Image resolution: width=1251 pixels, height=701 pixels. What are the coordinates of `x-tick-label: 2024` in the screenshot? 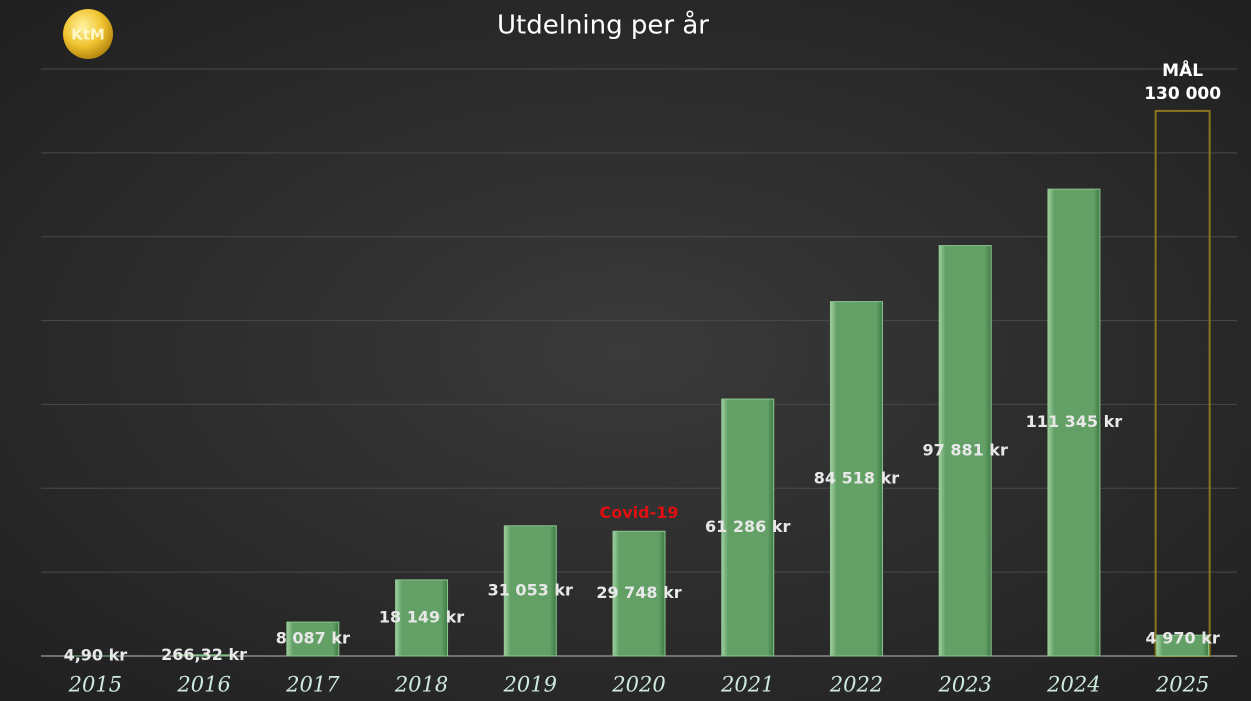 It's located at (1073, 685).